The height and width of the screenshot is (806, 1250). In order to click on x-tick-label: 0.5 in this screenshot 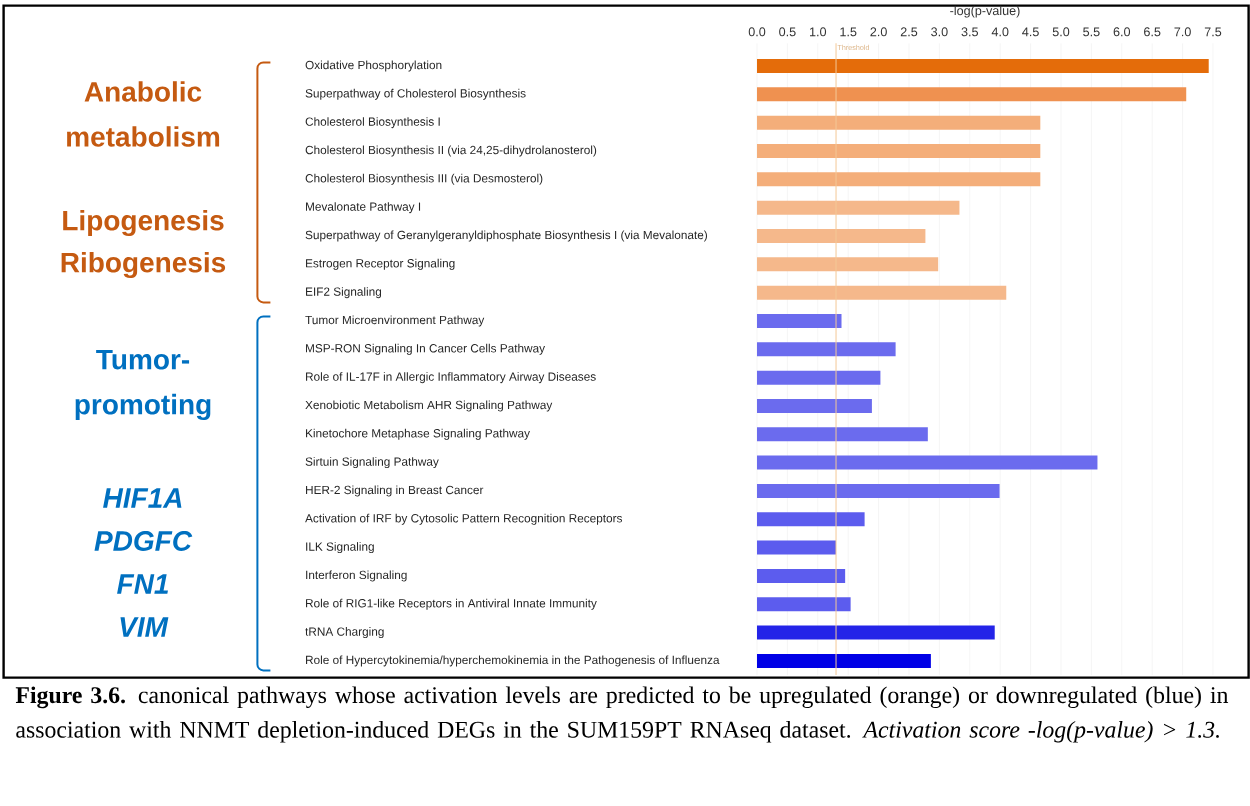, I will do `click(787, 32)`.